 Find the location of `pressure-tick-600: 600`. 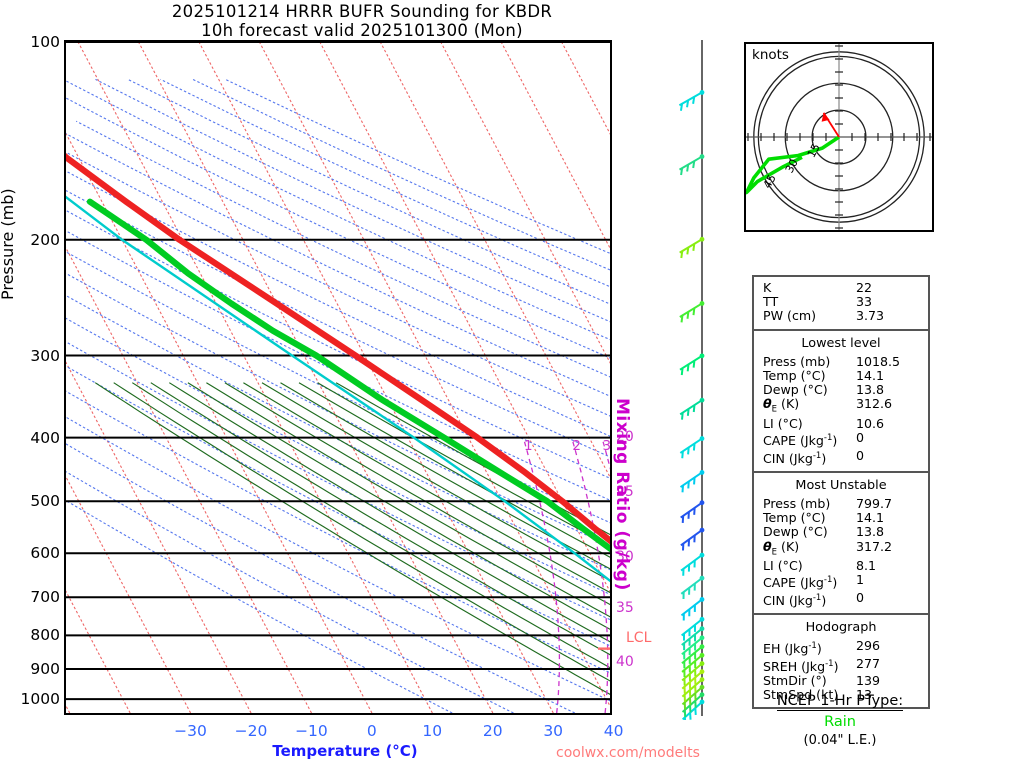

pressure-tick-600: 600 is located at coordinates (45, 553).